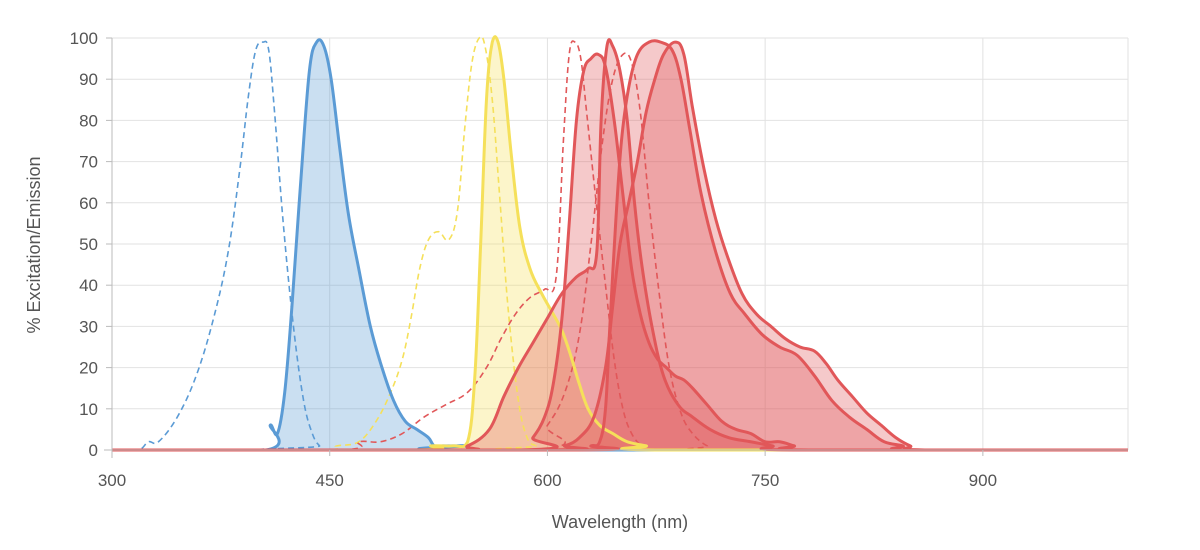 The image size is (1200, 550). What do you see at coordinates (88, 326) in the screenshot?
I see `y-tick-label: 30` at bounding box center [88, 326].